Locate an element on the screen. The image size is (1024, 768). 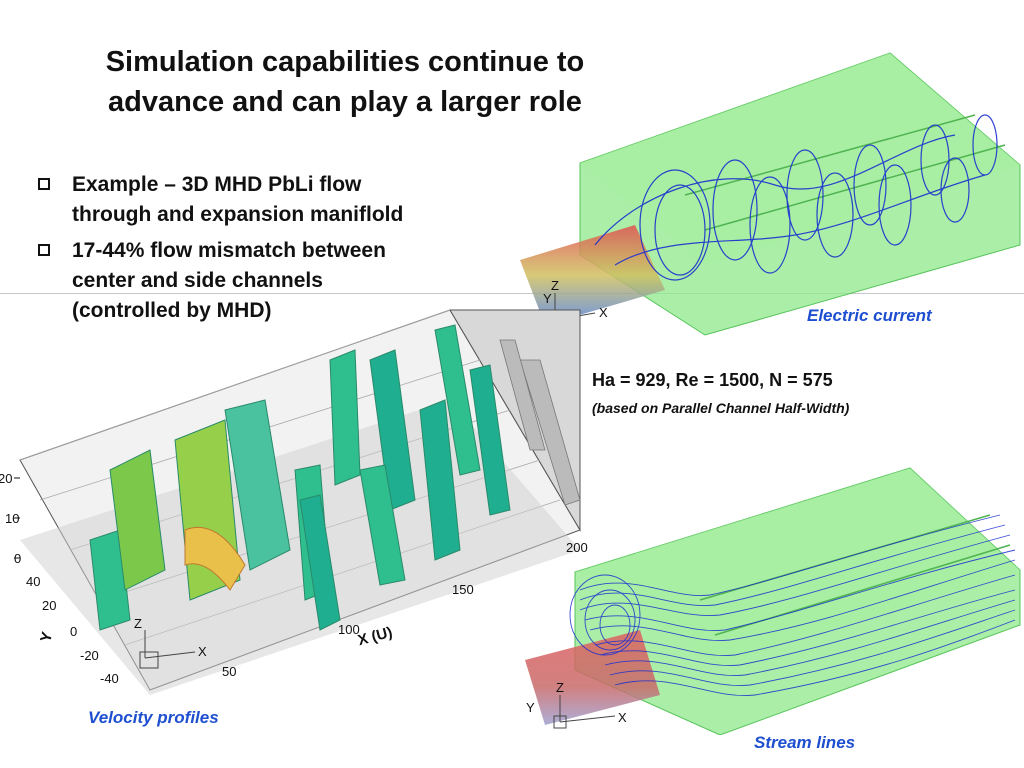
slide-divider is located at coordinates (512, 293).